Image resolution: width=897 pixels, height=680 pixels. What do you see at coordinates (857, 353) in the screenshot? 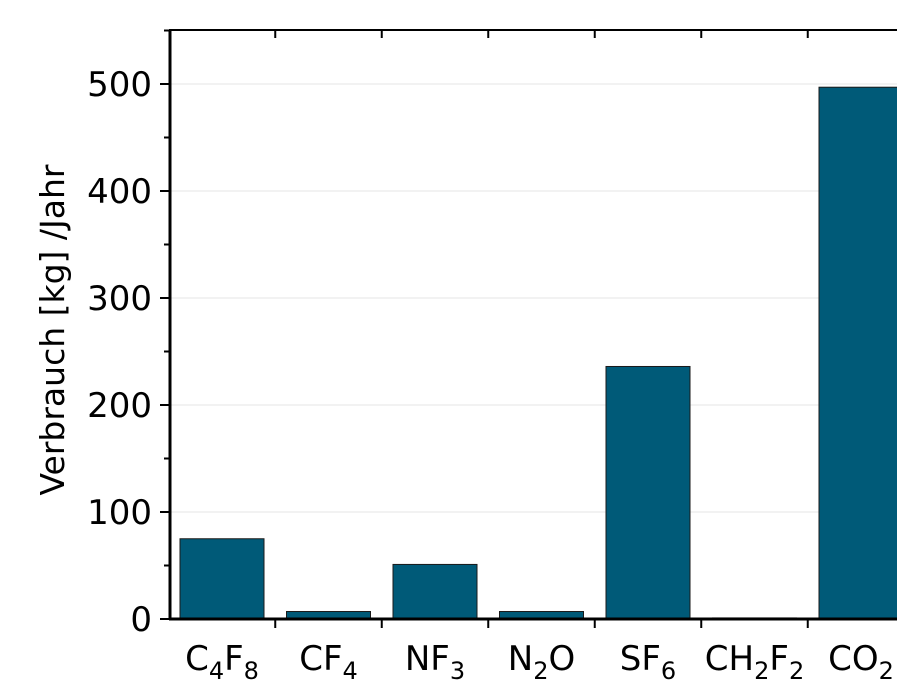
I see `bar-CO2` at bounding box center [857, 353].